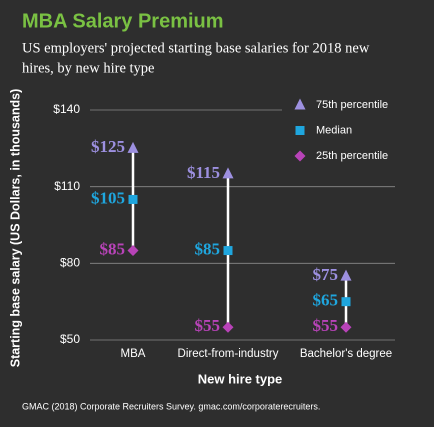 The width and height of the screenshot is (434, 427). Describe the element at coordinates (133, 354) in the screenshot. I see `x-tick-label: MBA` at that location.